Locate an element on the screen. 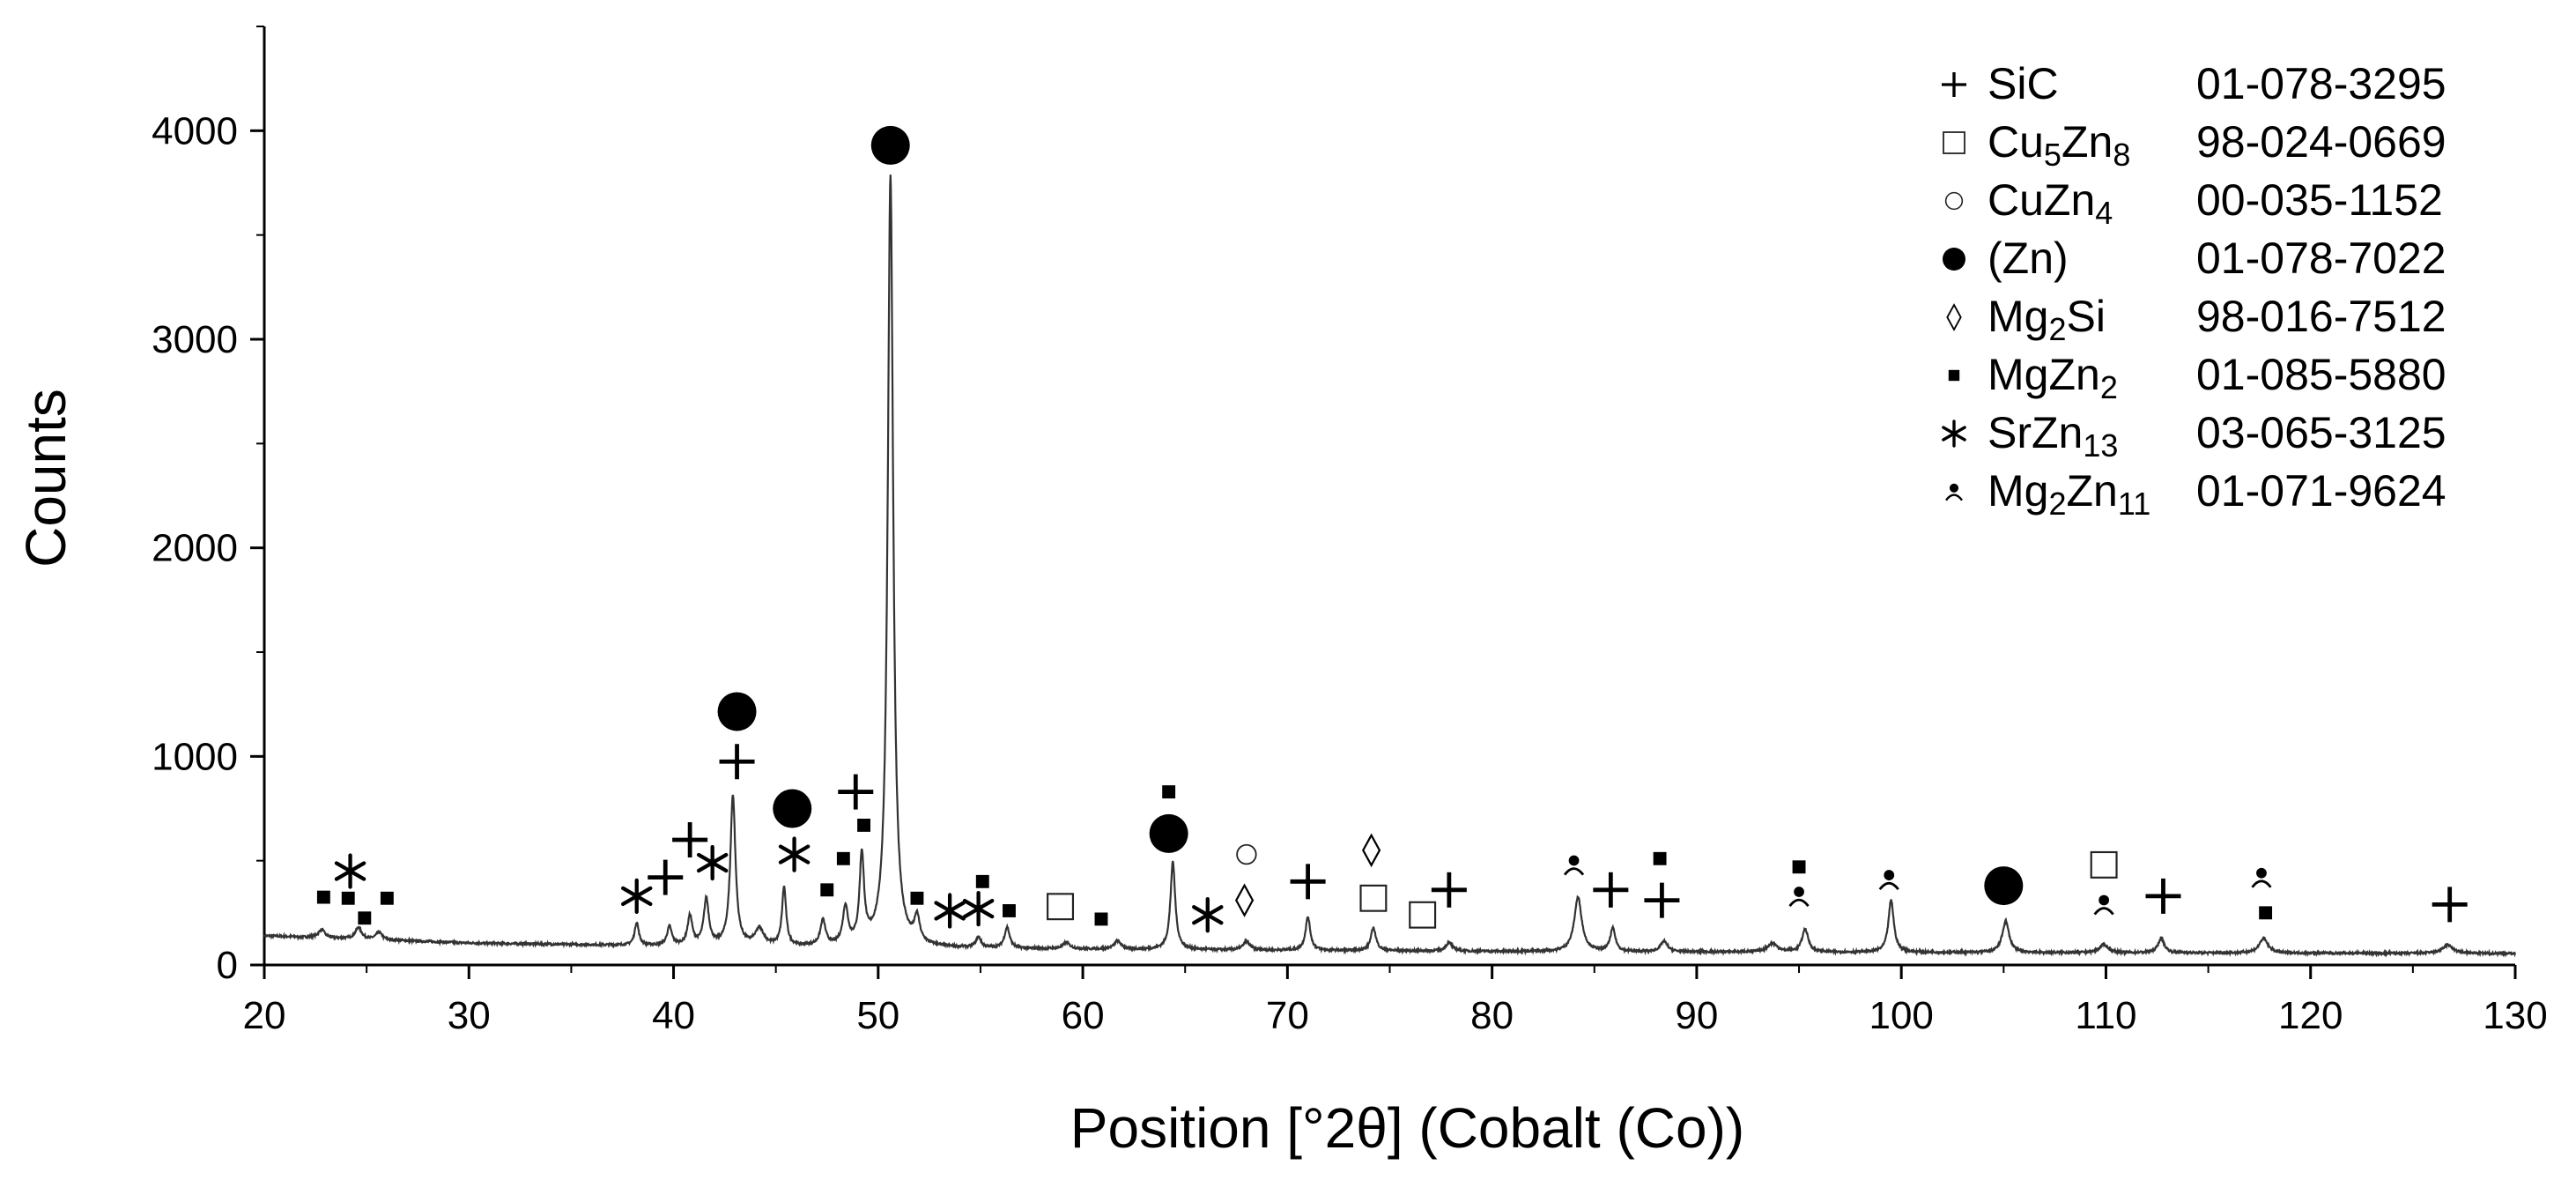 The image size is (2576, 1180). x-tick-label: 90 is located at coordinates (1696, 1016).